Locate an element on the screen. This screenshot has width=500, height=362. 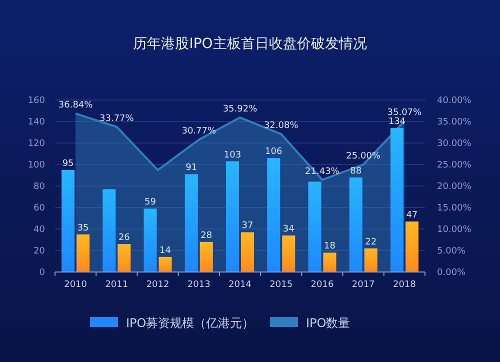
data-label: 91 is located at coordinates (192, 168).